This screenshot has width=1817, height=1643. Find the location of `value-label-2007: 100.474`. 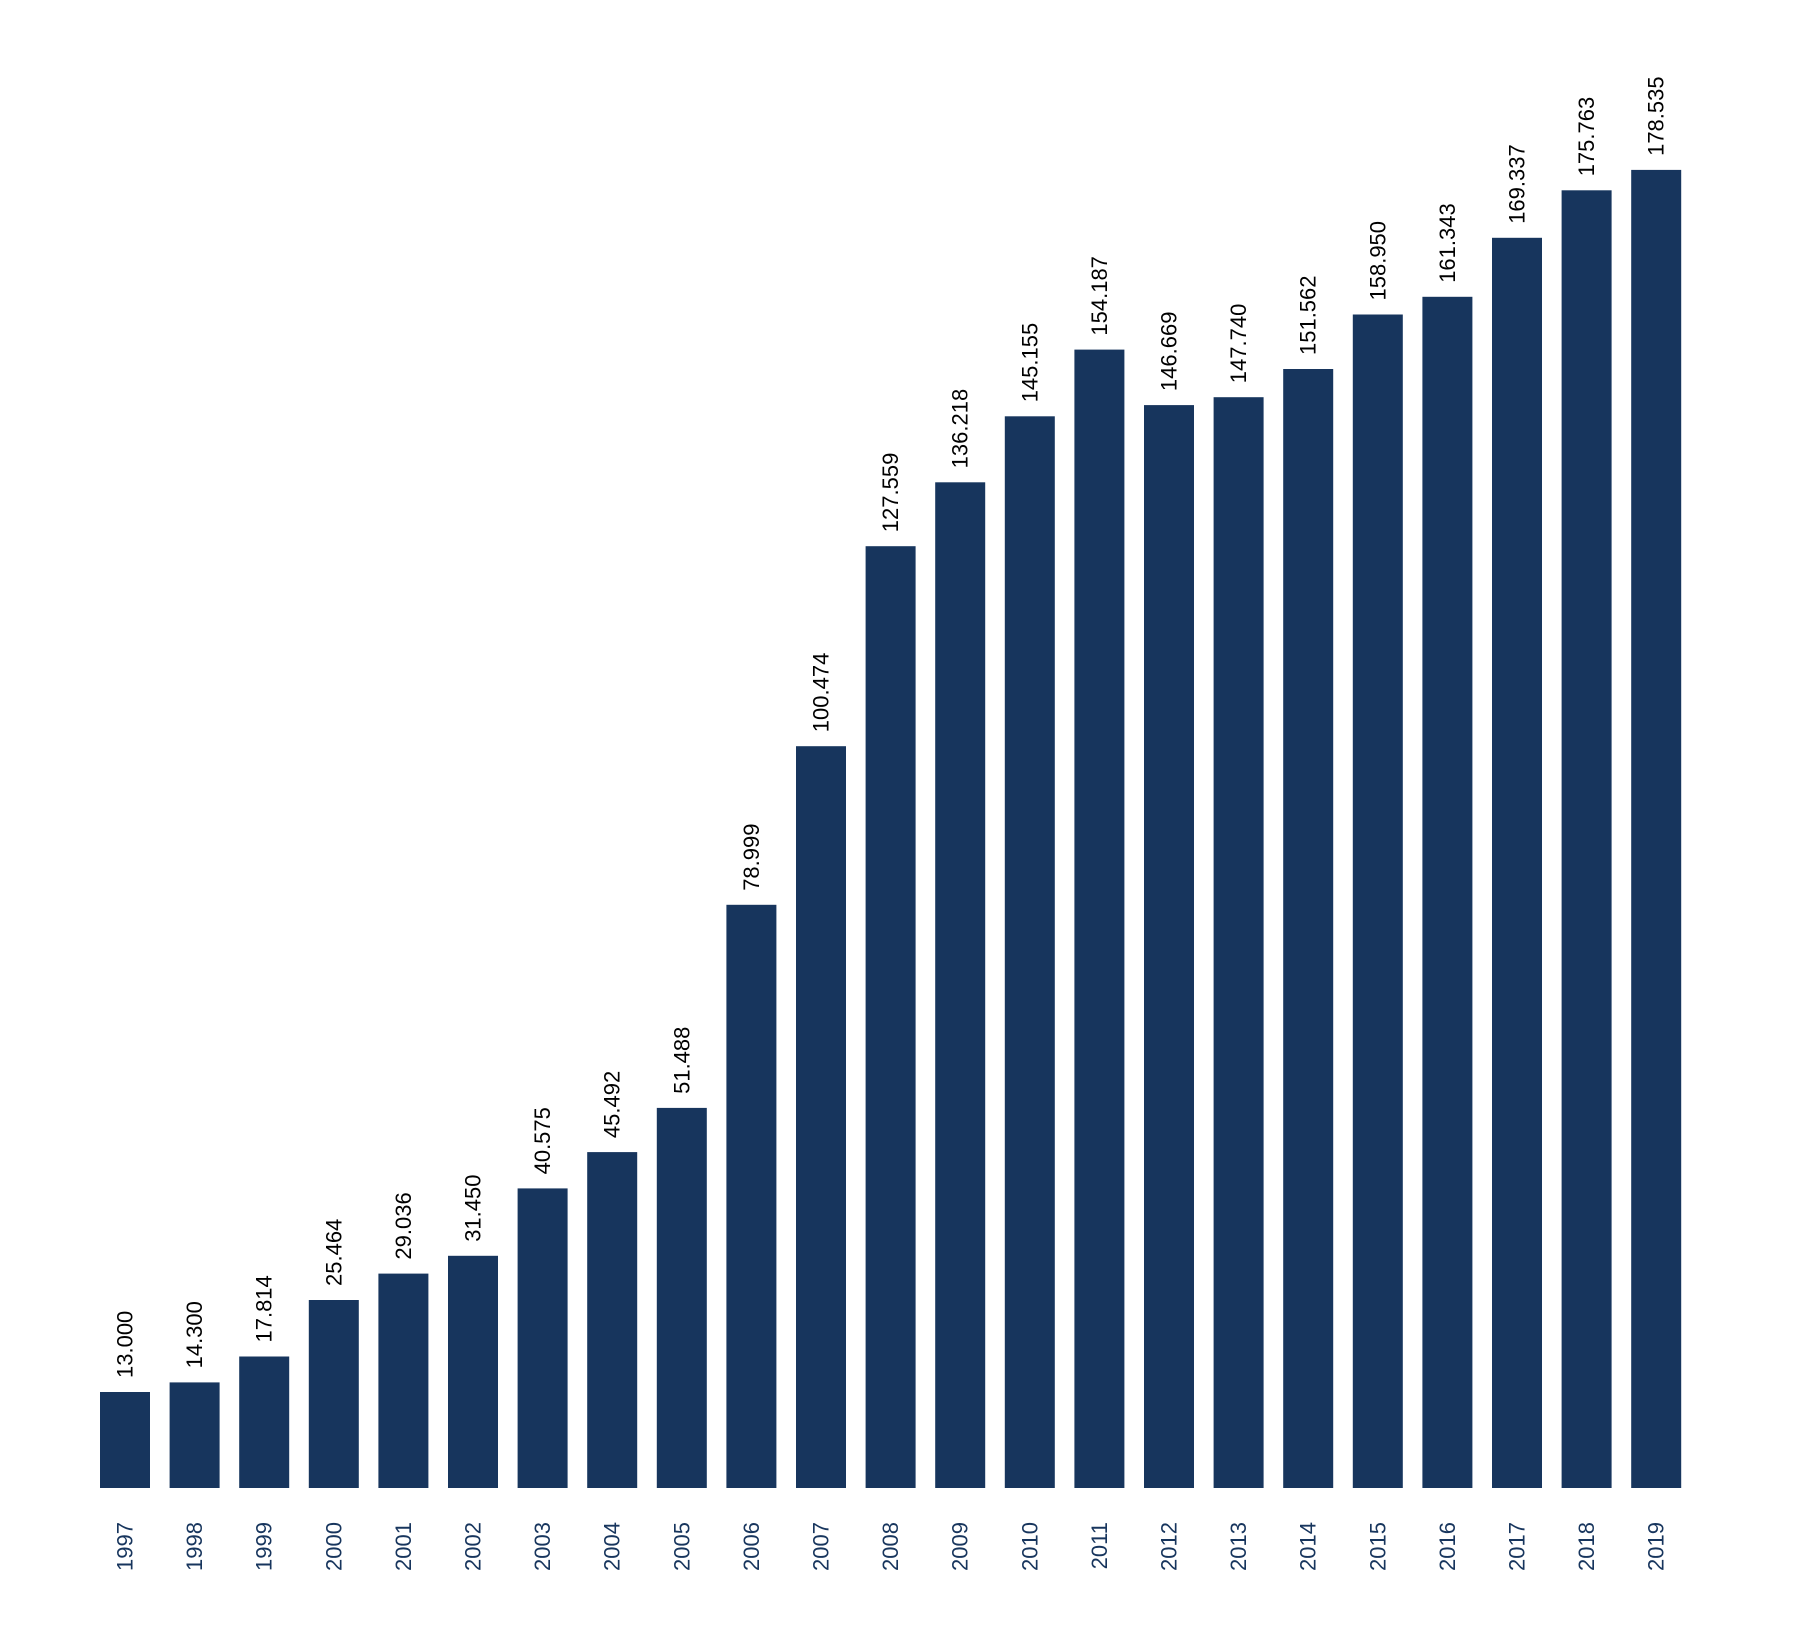

value-label-2007: 100.474 is located at coordinates (821, 693).